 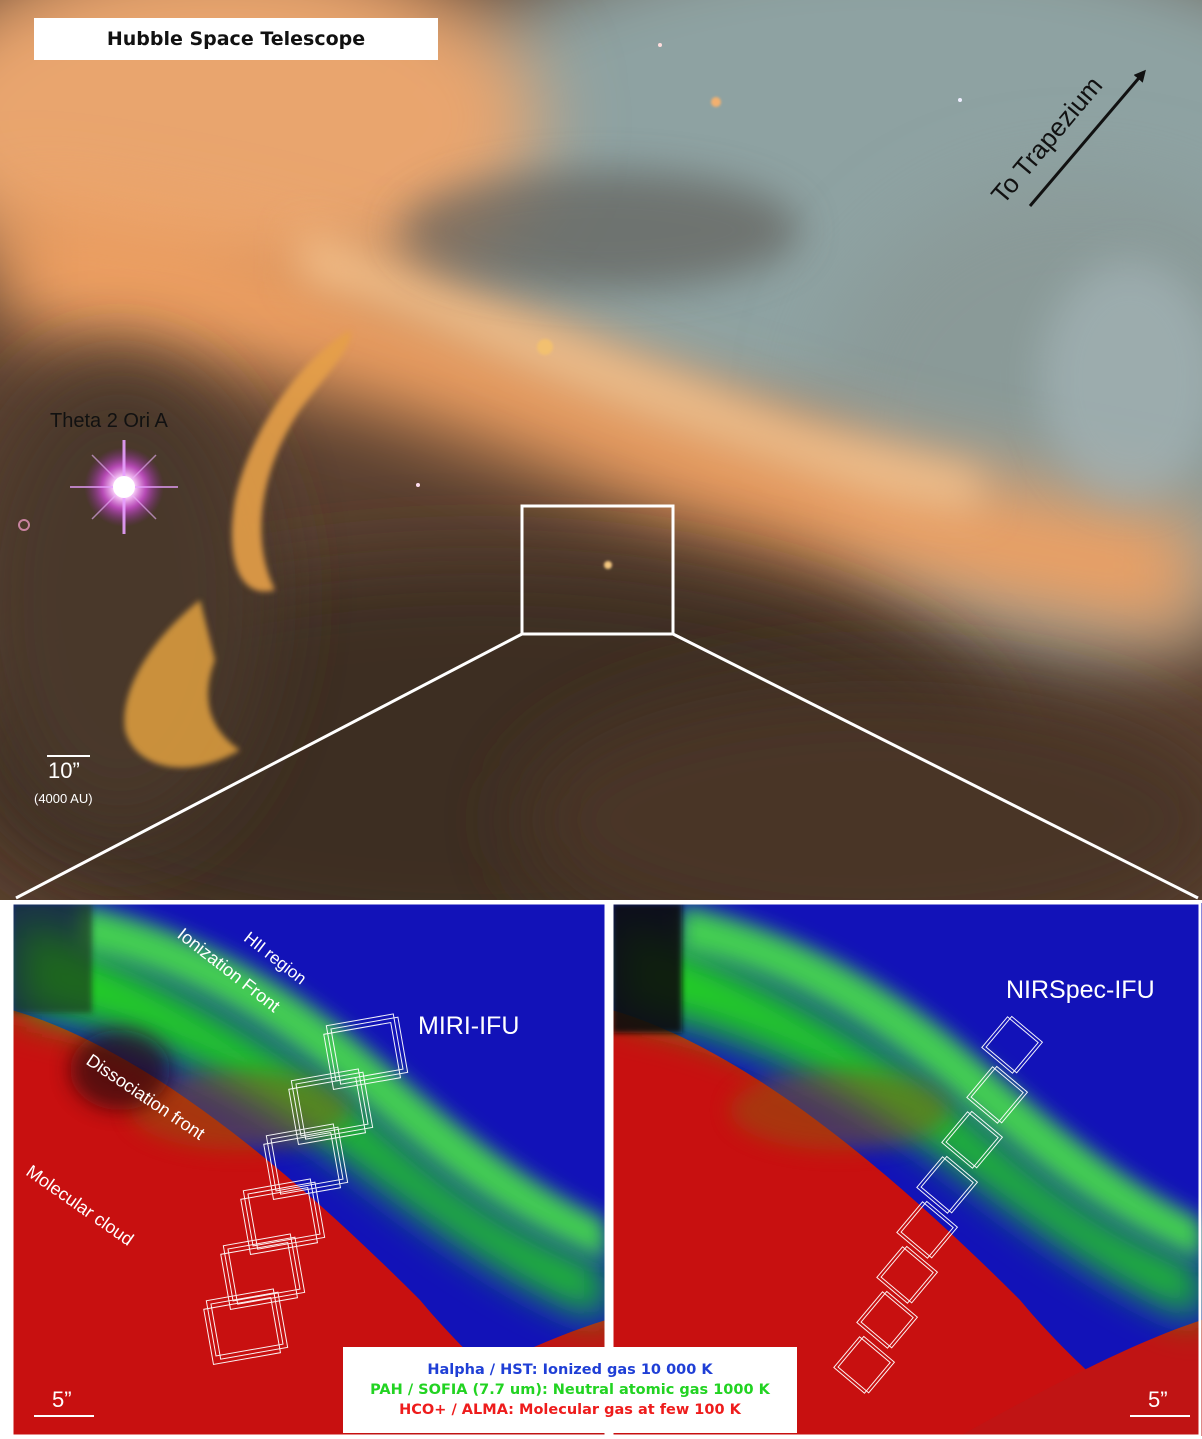 I want to click on star-label: Theta 2 Ori A, so click(x=109, y=421).